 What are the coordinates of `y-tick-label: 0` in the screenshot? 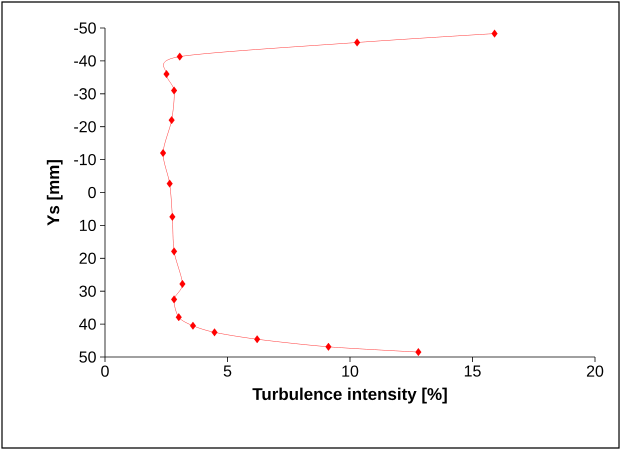 It's located at (92, 192).